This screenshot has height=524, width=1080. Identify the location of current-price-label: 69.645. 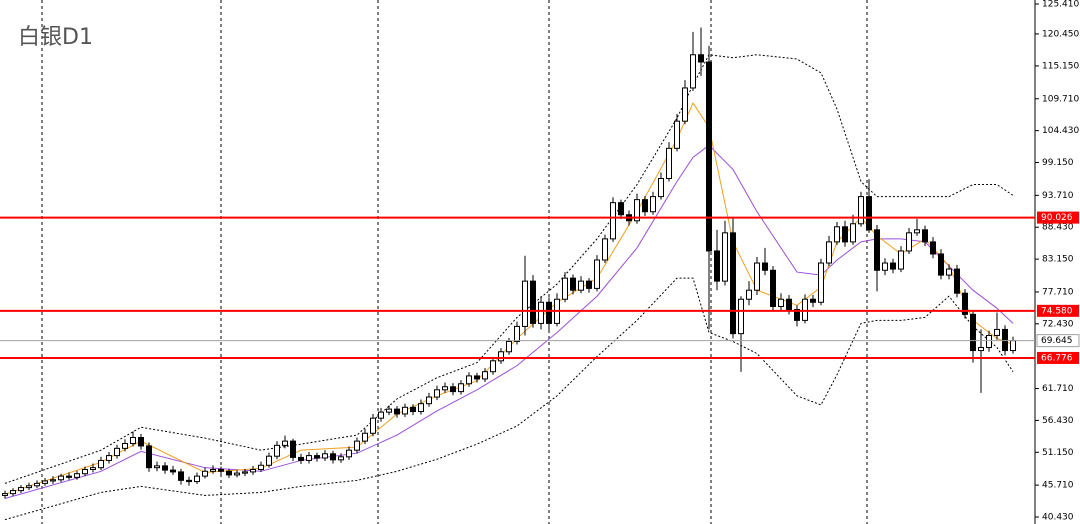
(1057, 341).